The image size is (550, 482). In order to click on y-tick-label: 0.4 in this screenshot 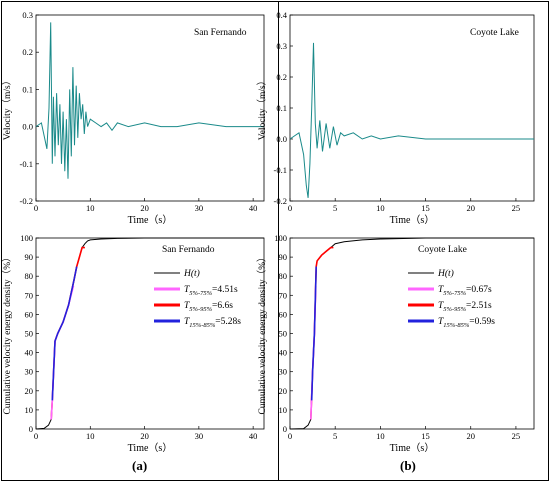, I will do `click(281, 15)`.